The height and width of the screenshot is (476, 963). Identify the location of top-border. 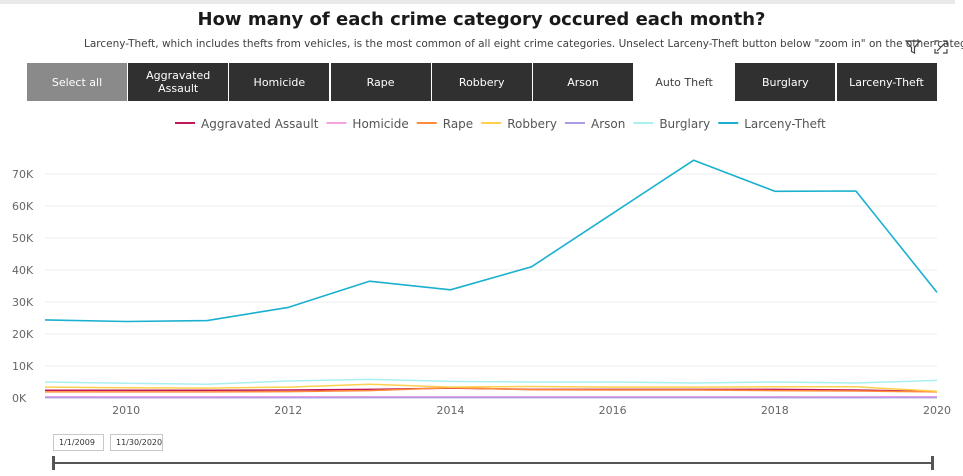
(477, 2).